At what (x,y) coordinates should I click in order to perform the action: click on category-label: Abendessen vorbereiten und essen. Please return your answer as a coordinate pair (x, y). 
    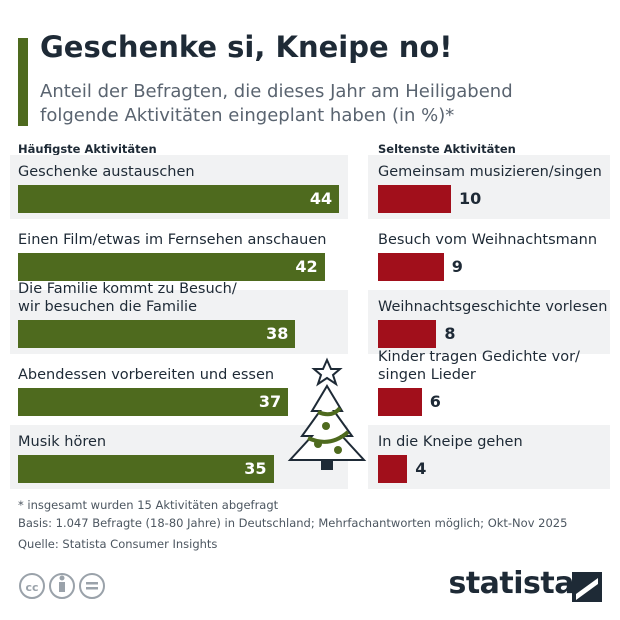
    Looking at the image, I should click on (146, 374).